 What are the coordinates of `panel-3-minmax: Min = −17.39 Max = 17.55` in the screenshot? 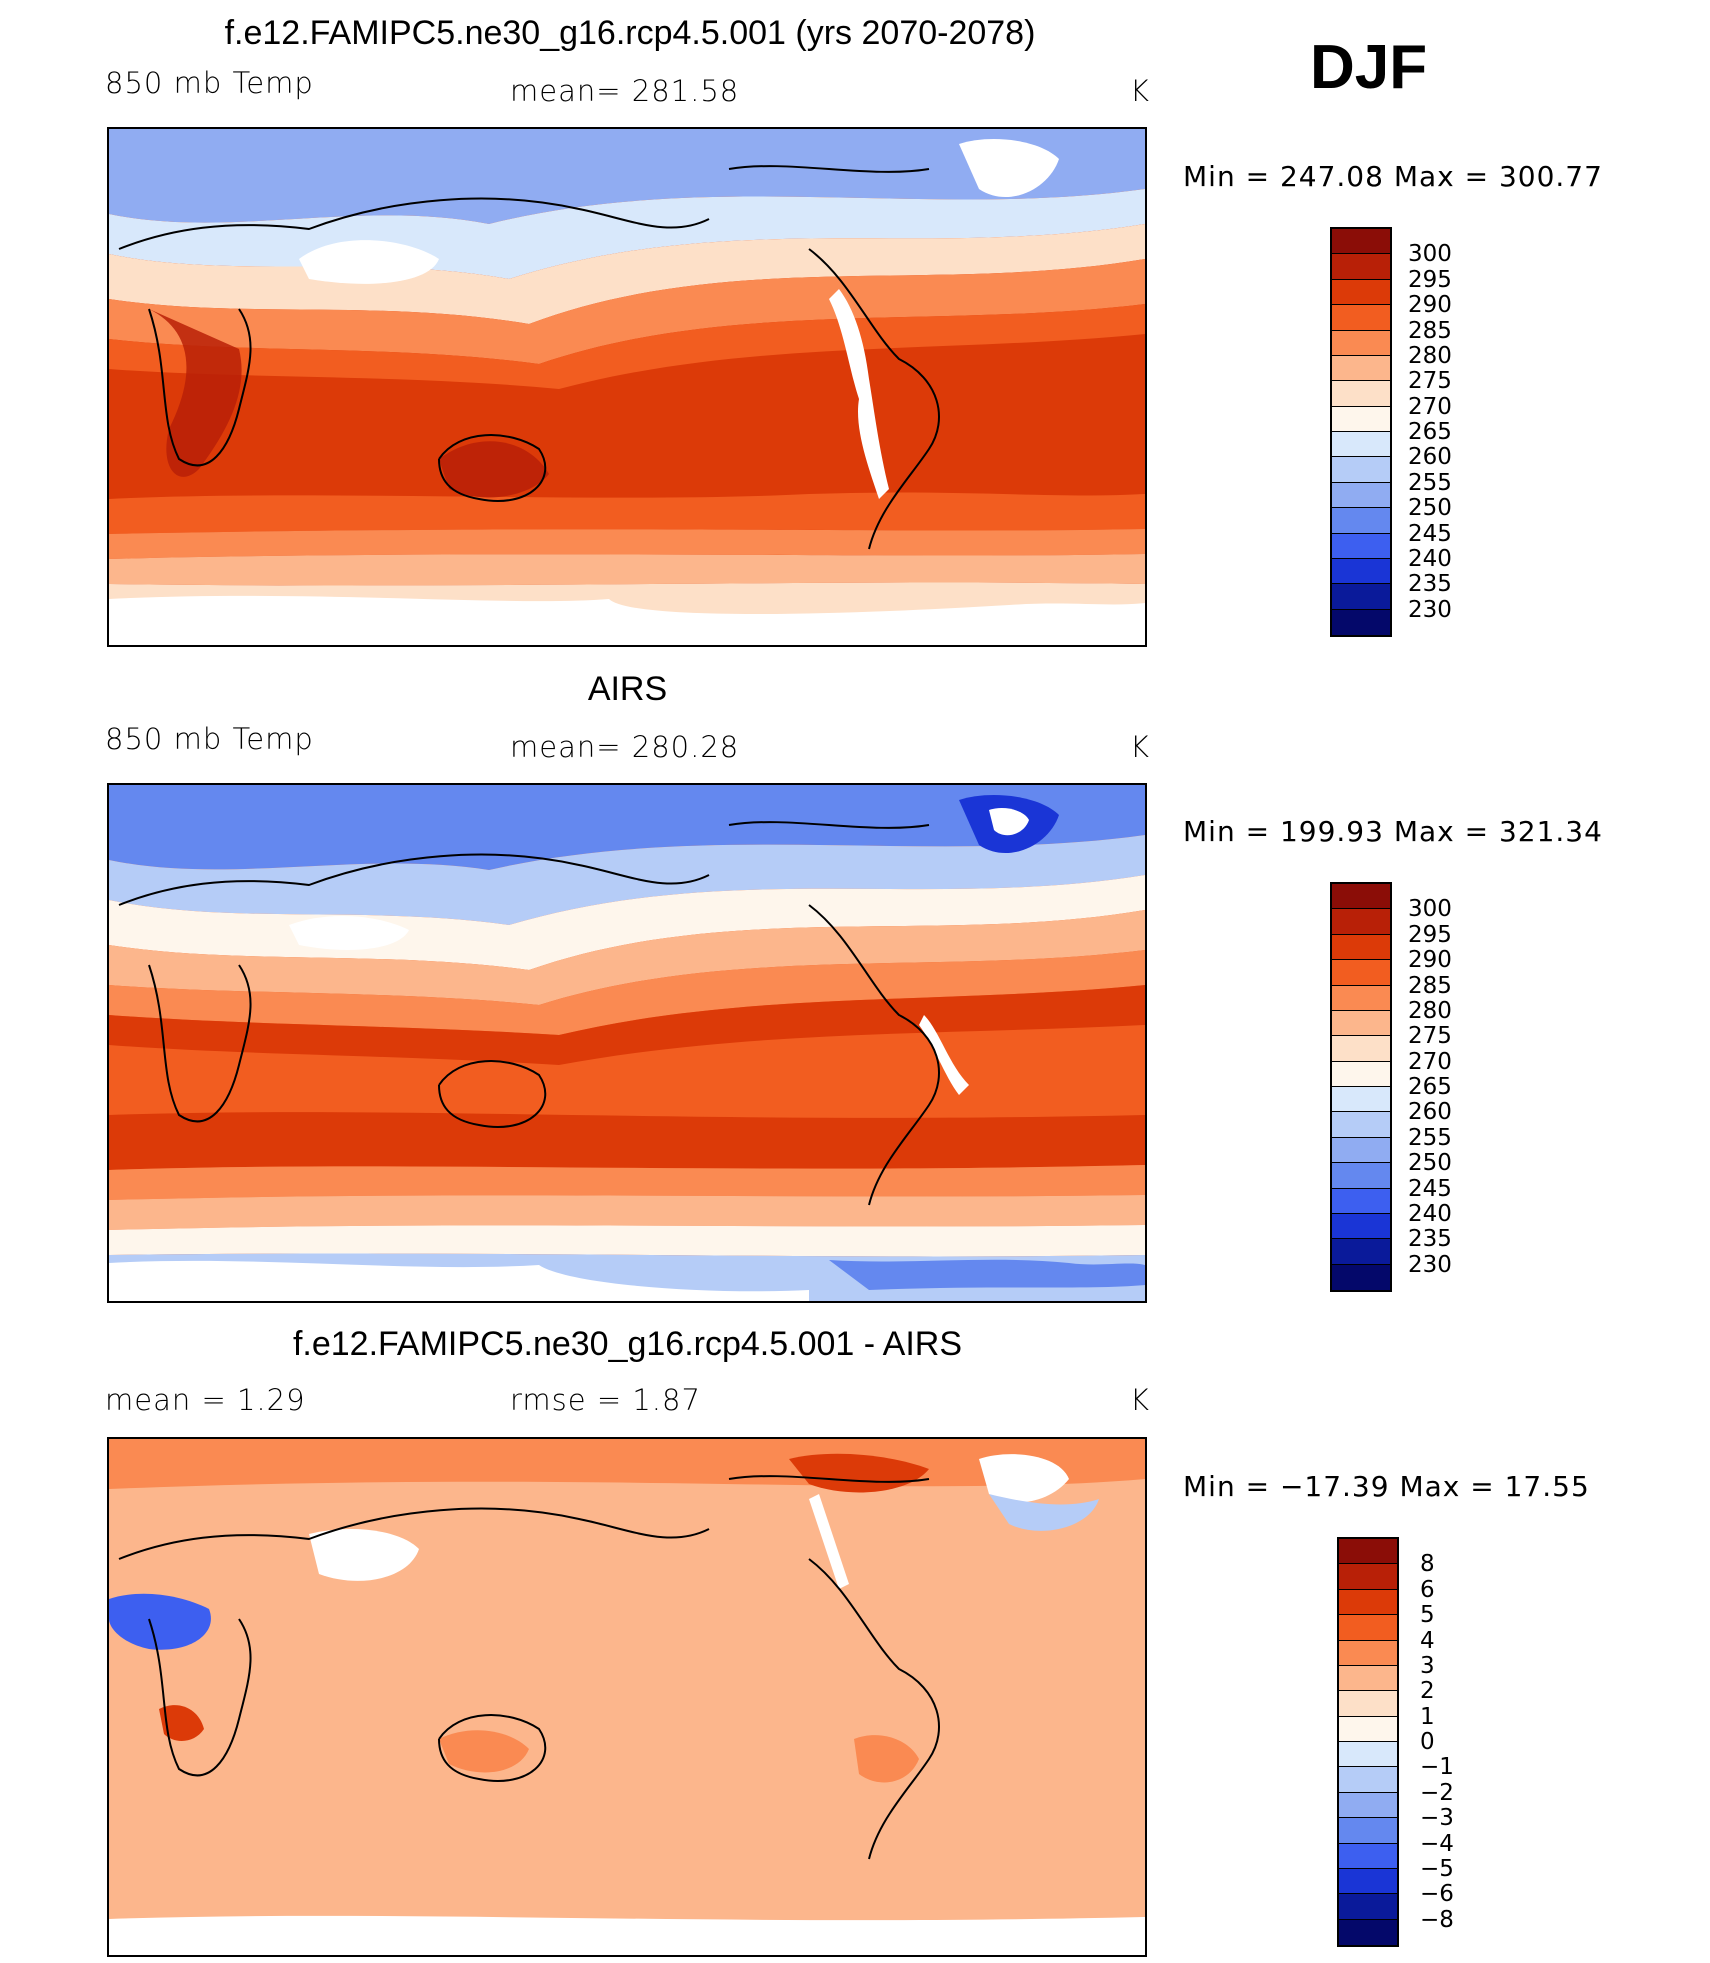 It's located at (1386, 1486).